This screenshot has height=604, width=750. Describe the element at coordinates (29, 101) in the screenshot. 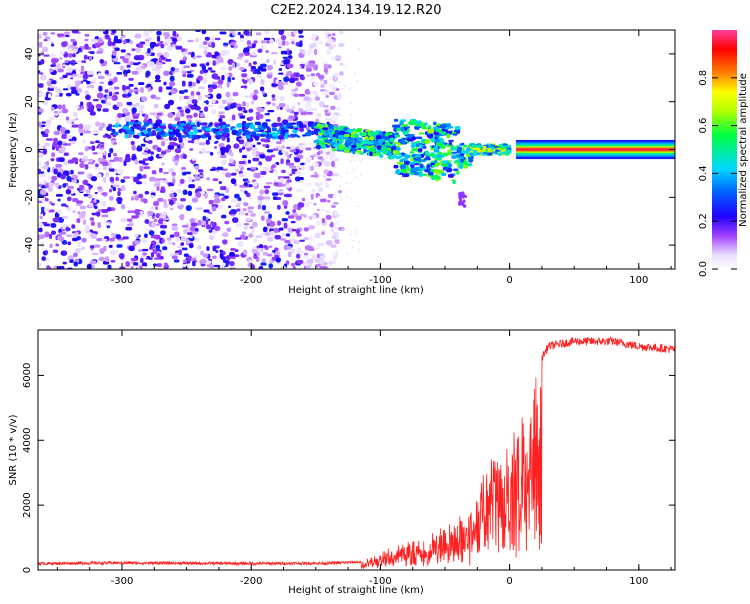

I see `y-tick-label: 20` at that location.